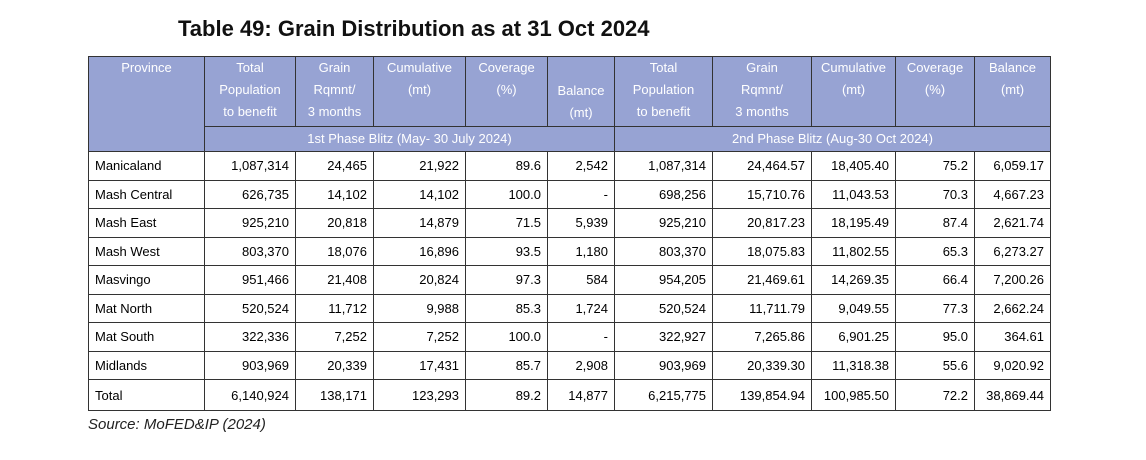 The height and width of the screenshot is (460, 1146). What do you see at coordinates (762, 337) in the screenshot?
I see `value-cell: 7,265.86` at bounding box center [762, 337].